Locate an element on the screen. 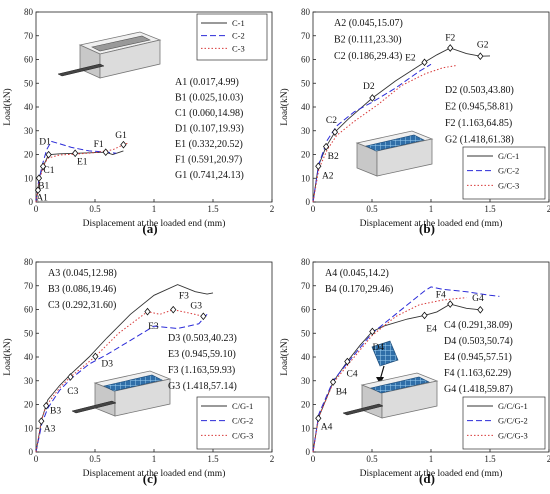 Image resolution: width=550 pixels, height=494 pixels. point-coordinate-annotation: D3 (0.503,40.23) is located at coordinates (202, 338).